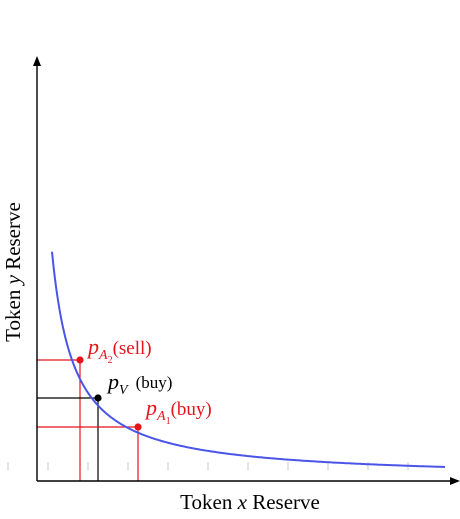 The height and width of the screenshot is (519, 460). What do you see at coordinates (13, 280) in the screenshot?
I see `y-axis-title-var: y` at bounding box center [13, 280].